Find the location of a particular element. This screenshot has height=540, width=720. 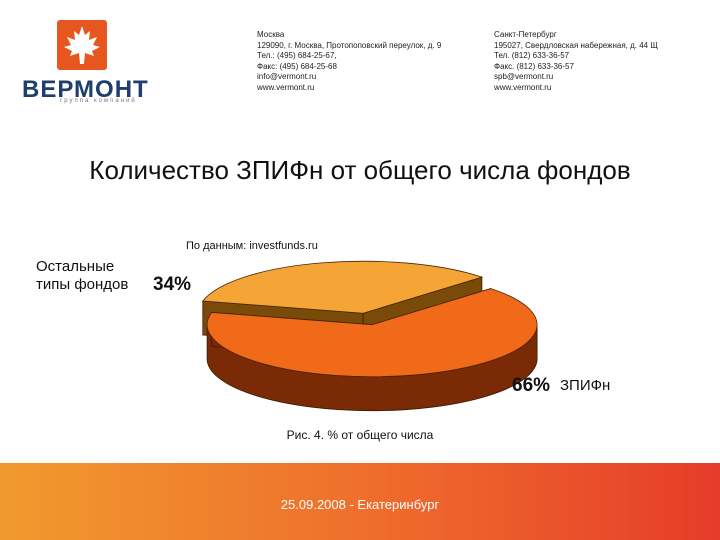

logo-badge is located at coordinates (82, 45).